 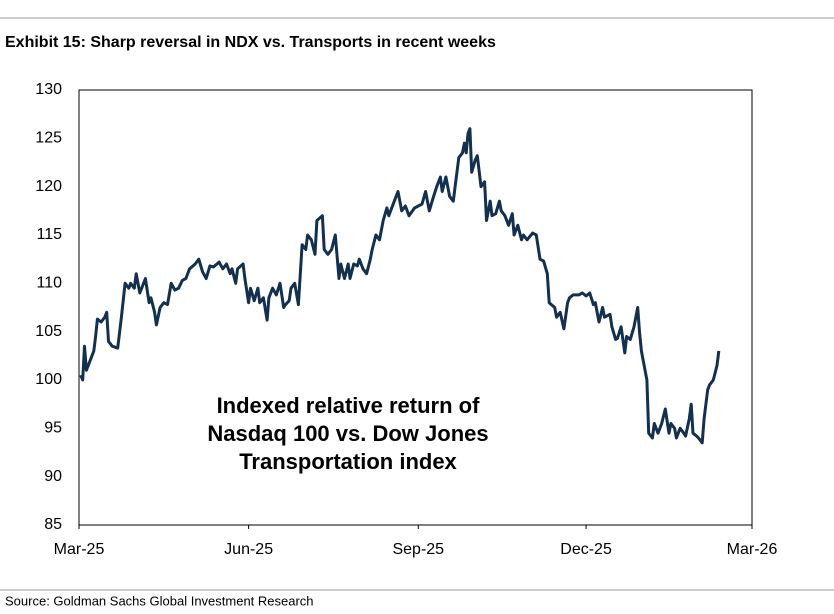 What do you see at coordinates (48, 379) in the screenshot?
I see `y-tick-label: 100` at bounding box center [48, 379].